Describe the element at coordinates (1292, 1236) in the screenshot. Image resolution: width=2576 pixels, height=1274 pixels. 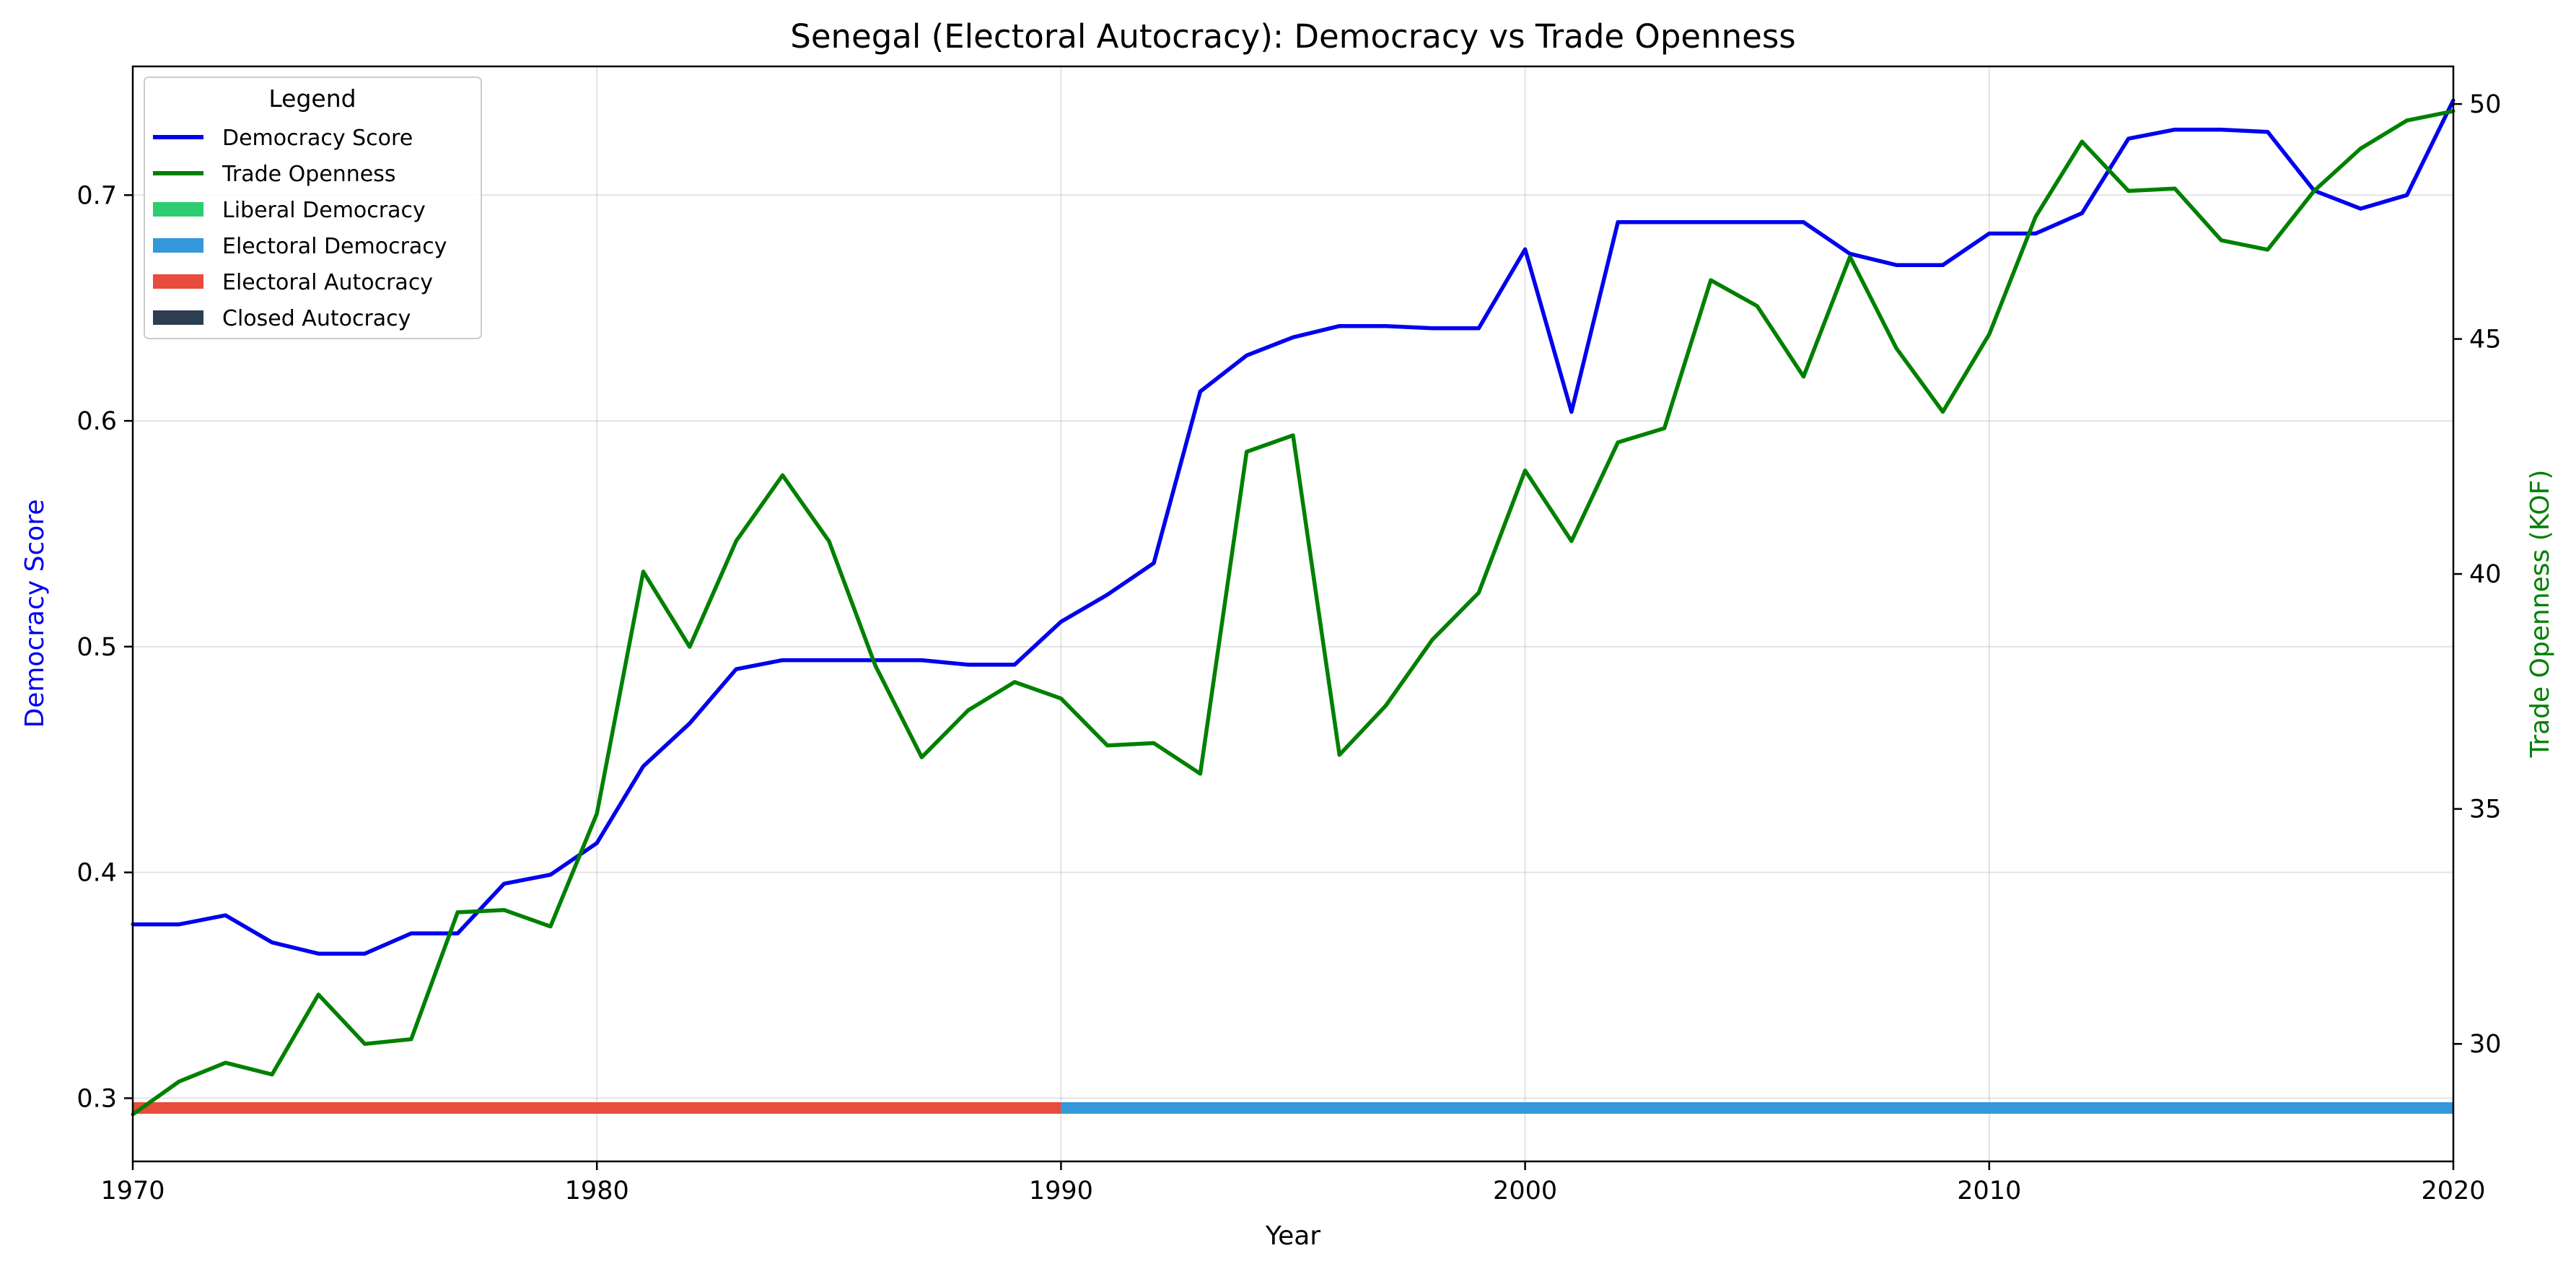
I see `x-axis-title: Year` at that location.